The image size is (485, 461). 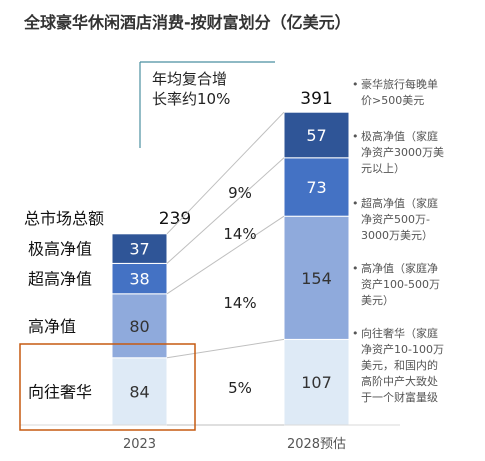 I want to click on legend-text: 向往奢华（家庭, so click(x=399, y=333).